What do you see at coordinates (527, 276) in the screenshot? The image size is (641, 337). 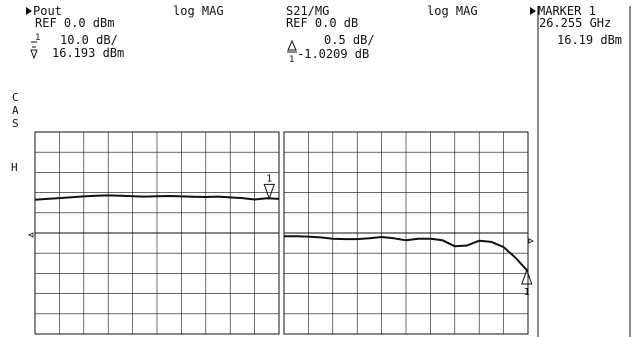 I see `right-marker-icon` at bounding box center [527, 276].